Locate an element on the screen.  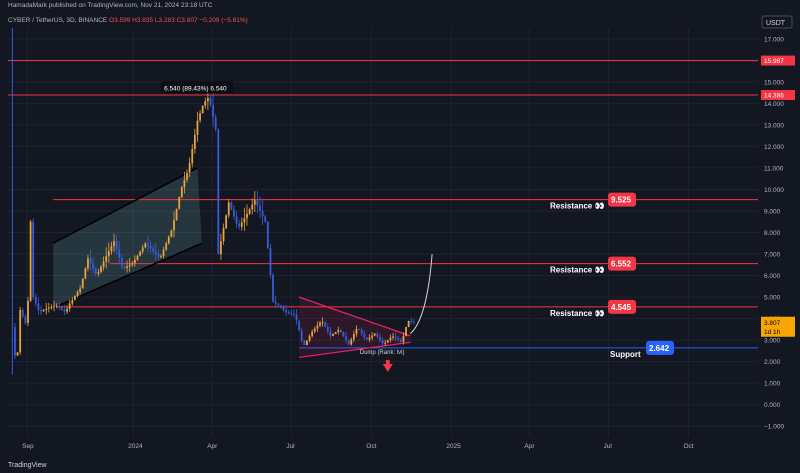
y-tick-label: 15.000 is located at coordinates (774, 82).